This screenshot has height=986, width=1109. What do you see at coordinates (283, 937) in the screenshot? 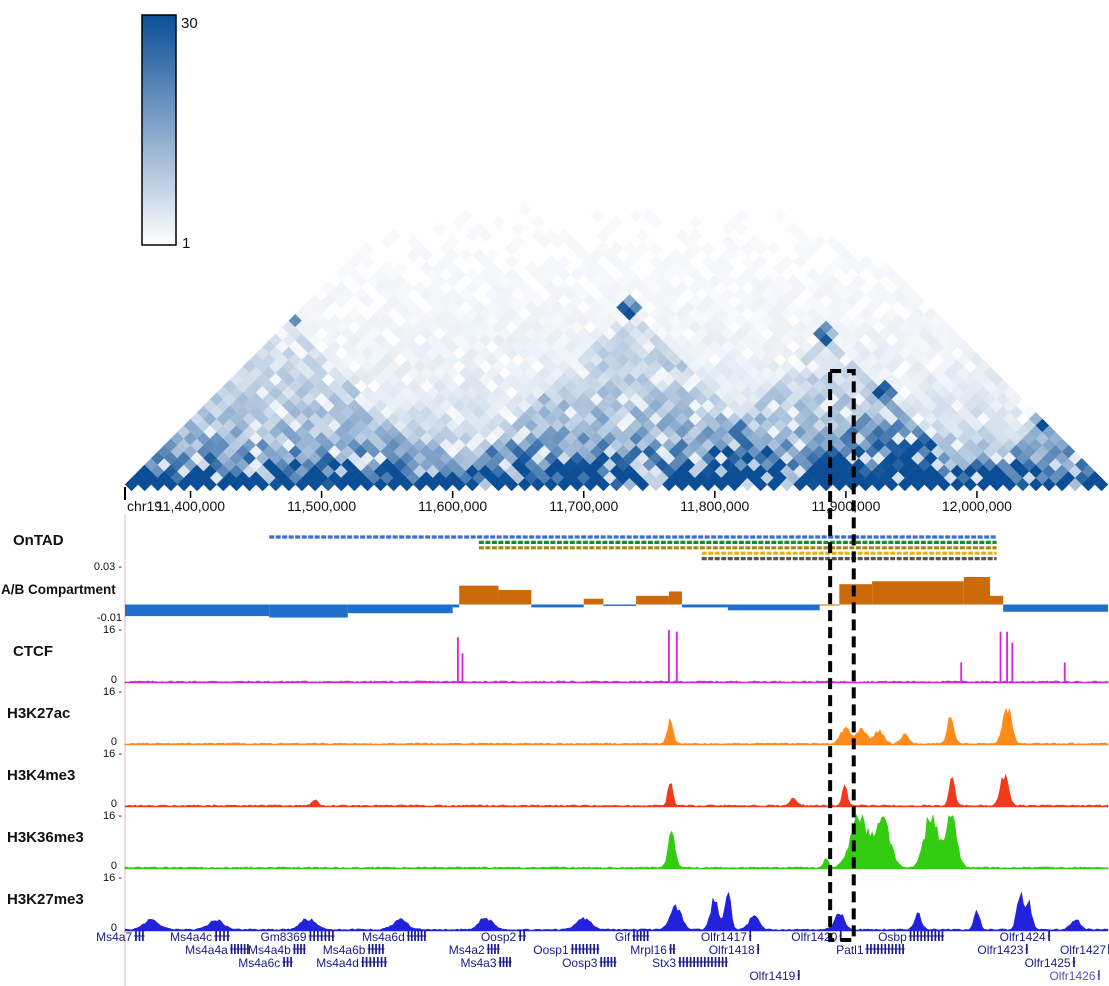
I see `gene-label: Gm8369` at bounding box center [283, 937].